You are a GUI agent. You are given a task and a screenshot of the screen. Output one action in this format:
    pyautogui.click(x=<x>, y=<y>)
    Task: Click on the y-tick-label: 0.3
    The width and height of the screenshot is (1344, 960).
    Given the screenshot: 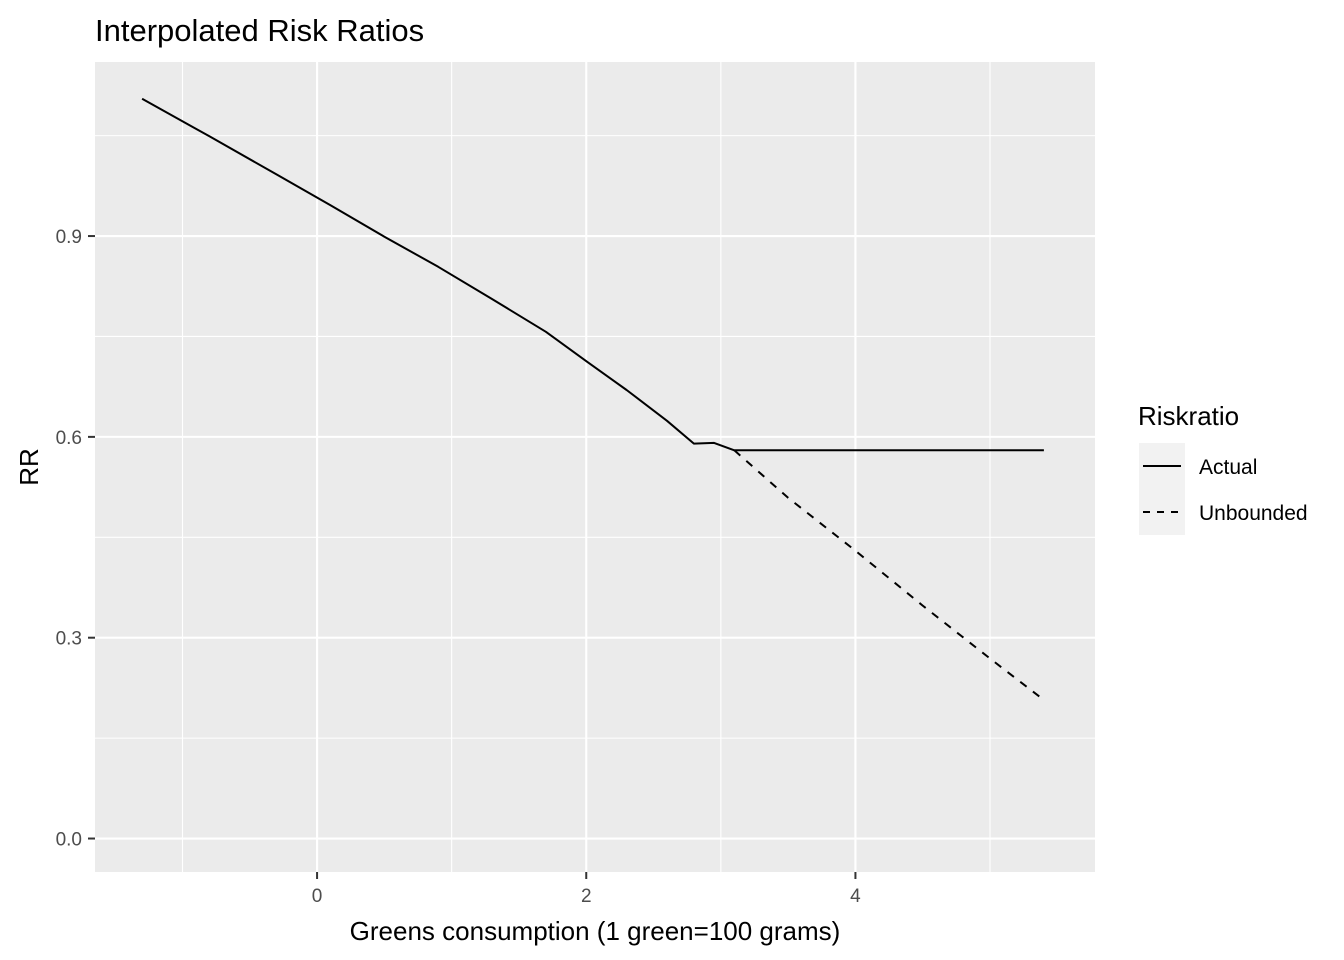 What is the action you would take?
    pyautogui.click(x=69, y=639)
    